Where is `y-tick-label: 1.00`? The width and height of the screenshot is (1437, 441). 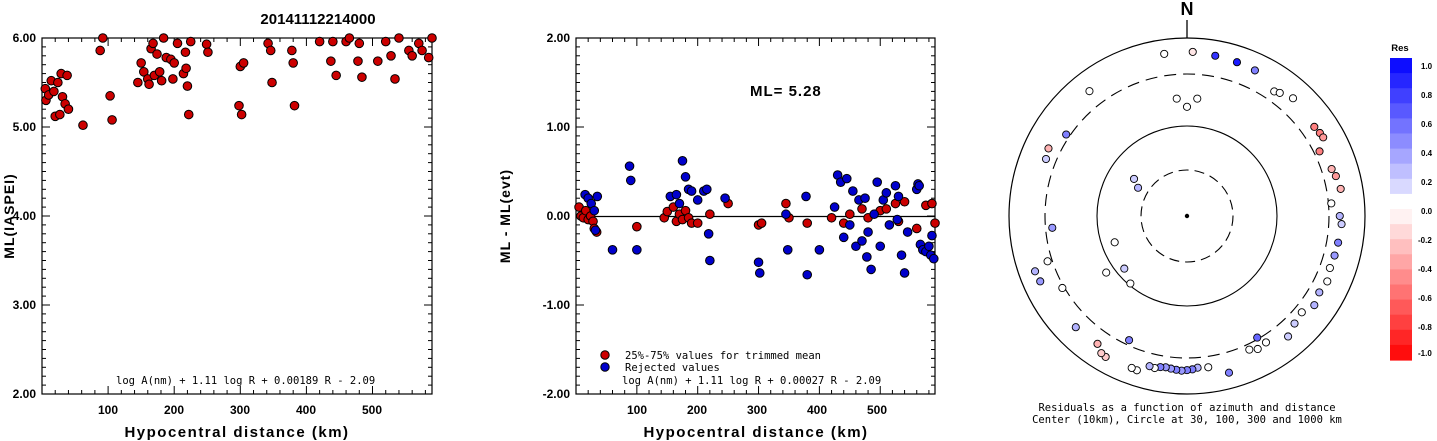 y-tick-label: 1.00 is located at coordinates (559, 127).